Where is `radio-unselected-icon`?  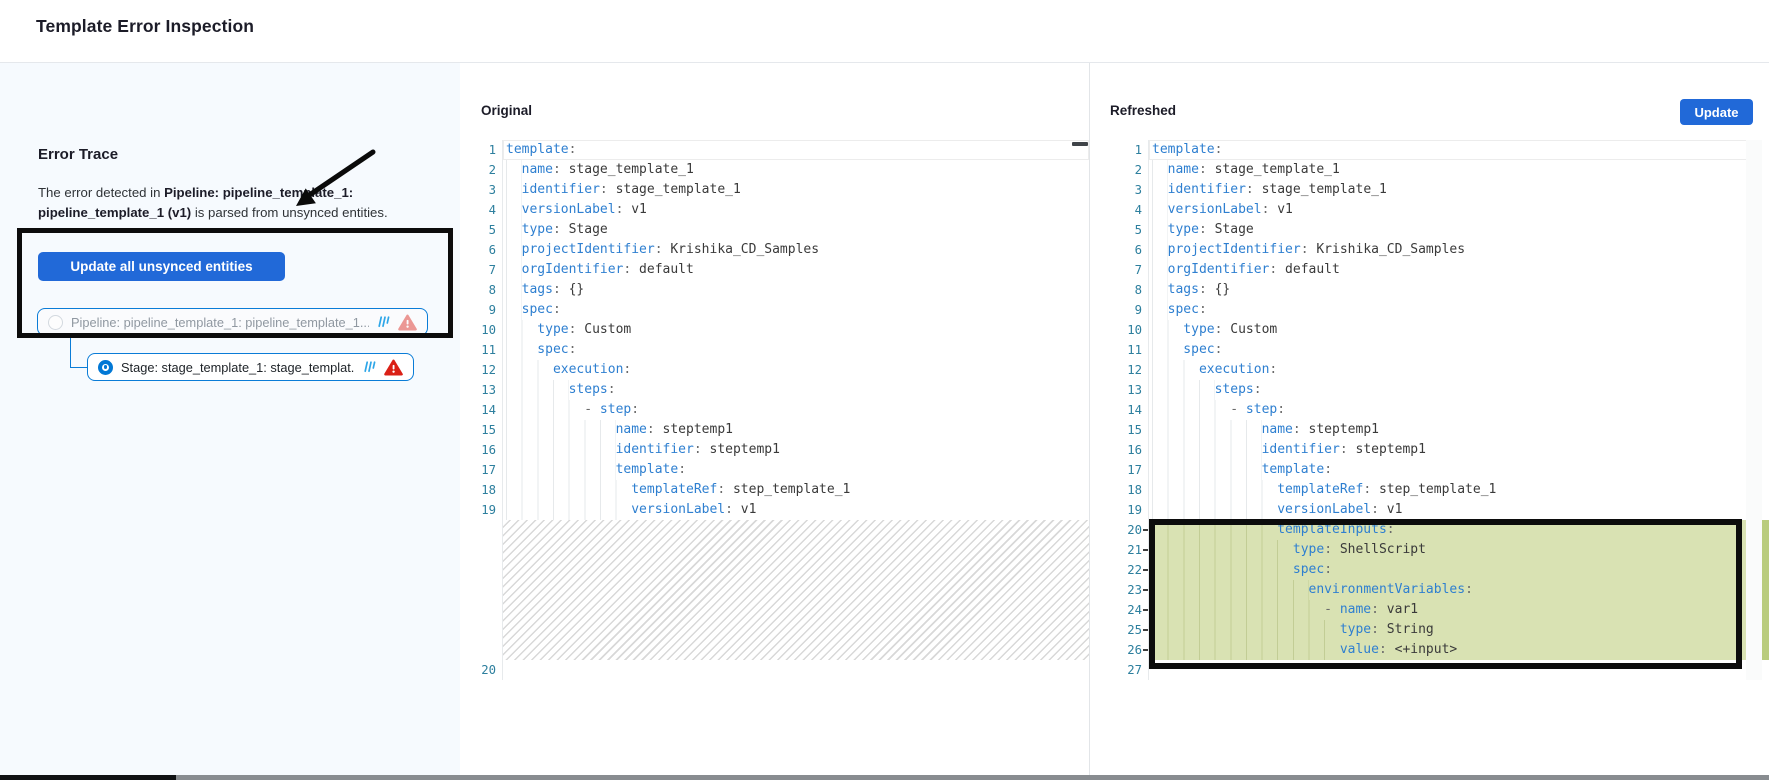 radio-unselected-icon is located at coordinates (55, 322).